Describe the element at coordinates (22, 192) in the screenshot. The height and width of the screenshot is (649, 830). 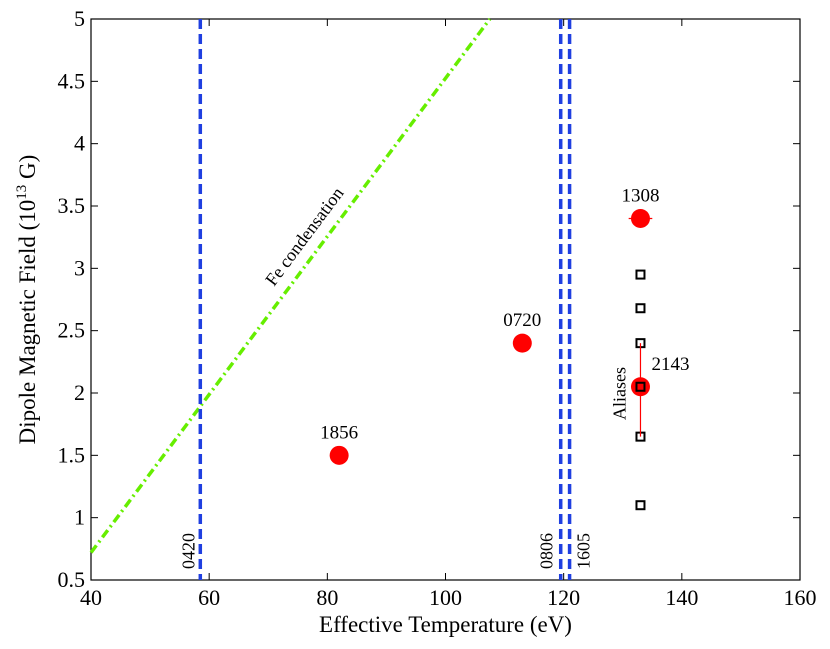
I see `y-axis-label-sup: 13` at that location.